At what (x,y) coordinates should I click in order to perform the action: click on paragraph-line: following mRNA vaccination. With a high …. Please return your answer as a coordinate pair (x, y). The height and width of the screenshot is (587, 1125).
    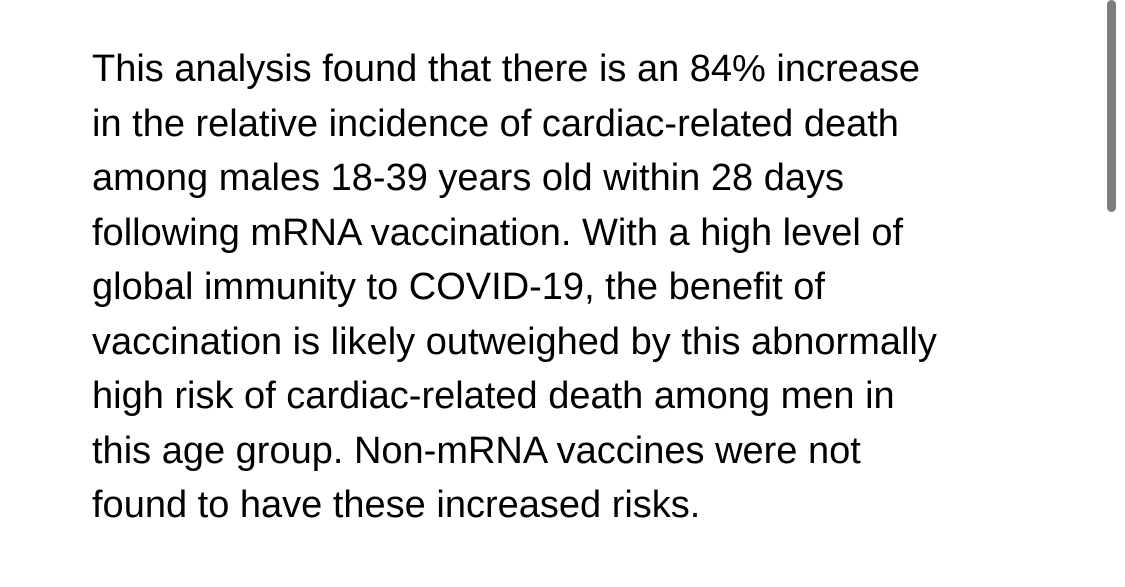
    Looking at the image, I should click on (498, 232).